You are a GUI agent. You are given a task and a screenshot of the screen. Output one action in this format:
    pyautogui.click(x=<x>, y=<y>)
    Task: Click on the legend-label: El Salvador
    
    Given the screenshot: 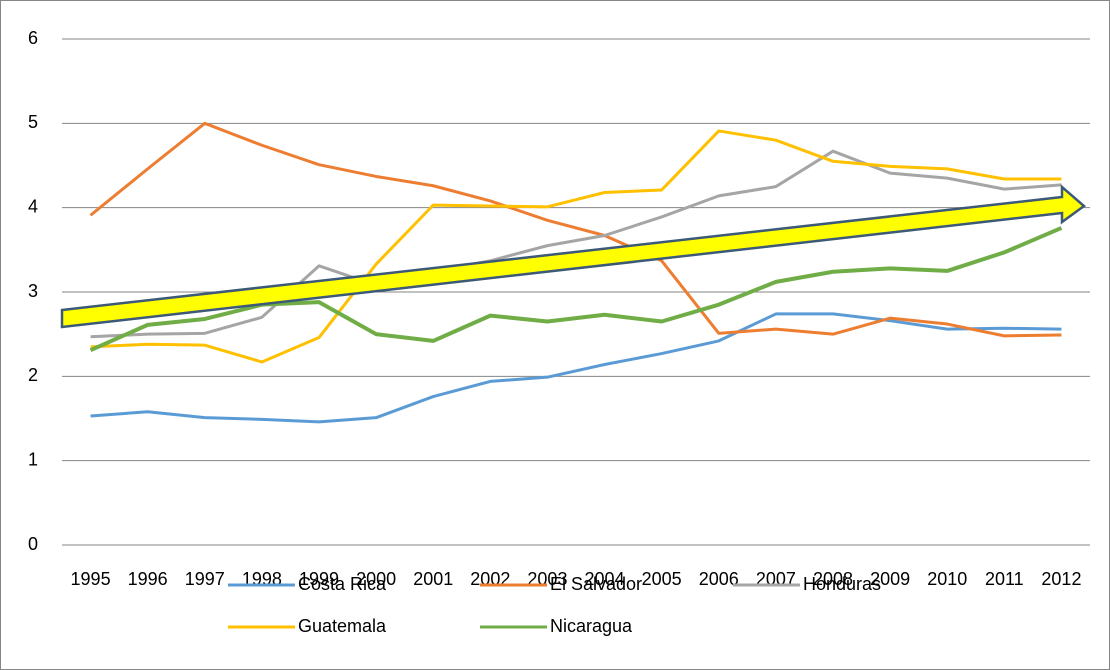 What is the action you would take?
    pyautogui.click(x=596, y=584)
    